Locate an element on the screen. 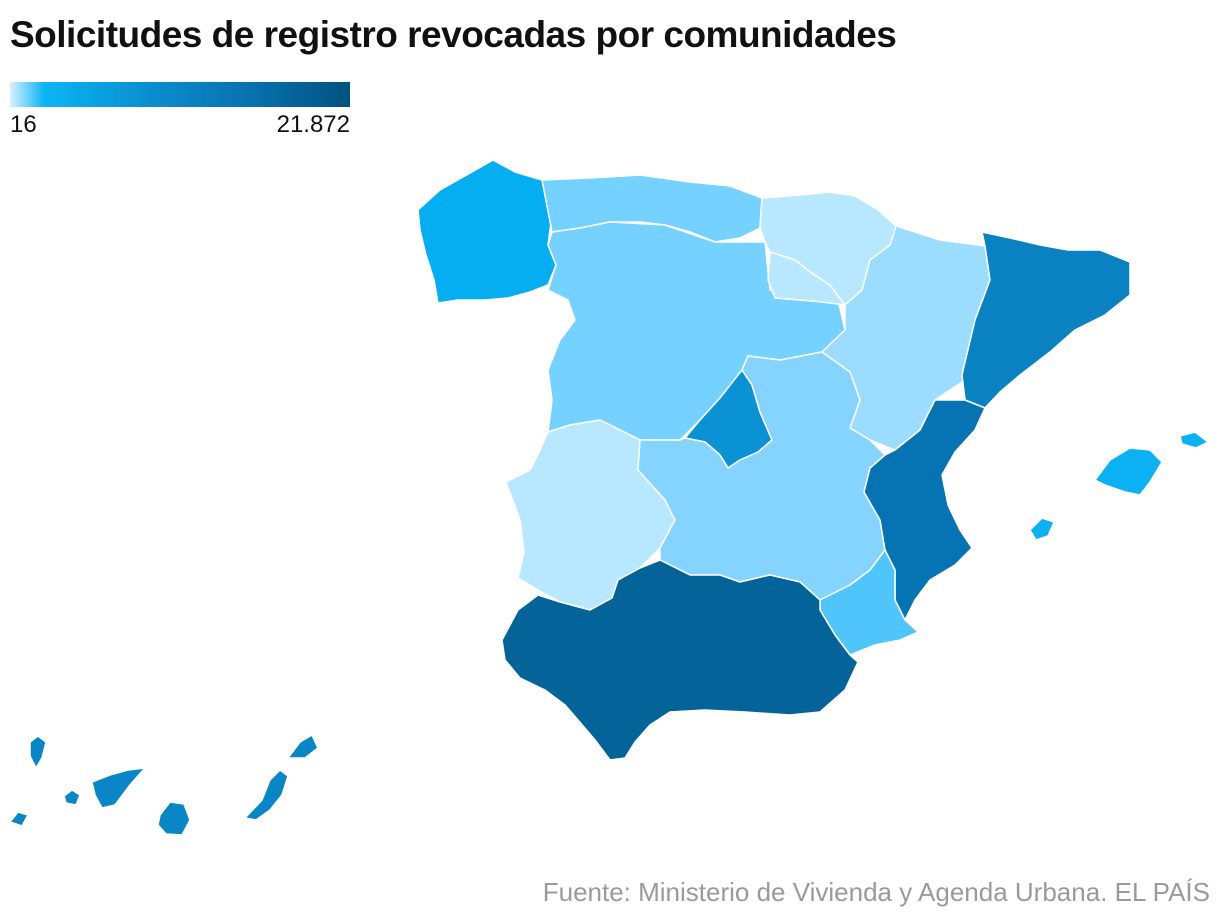 Image resolution: width=1220 pixels, height=922 pixels. region-comunidad-valenciana is located at coordinates (924, 510).